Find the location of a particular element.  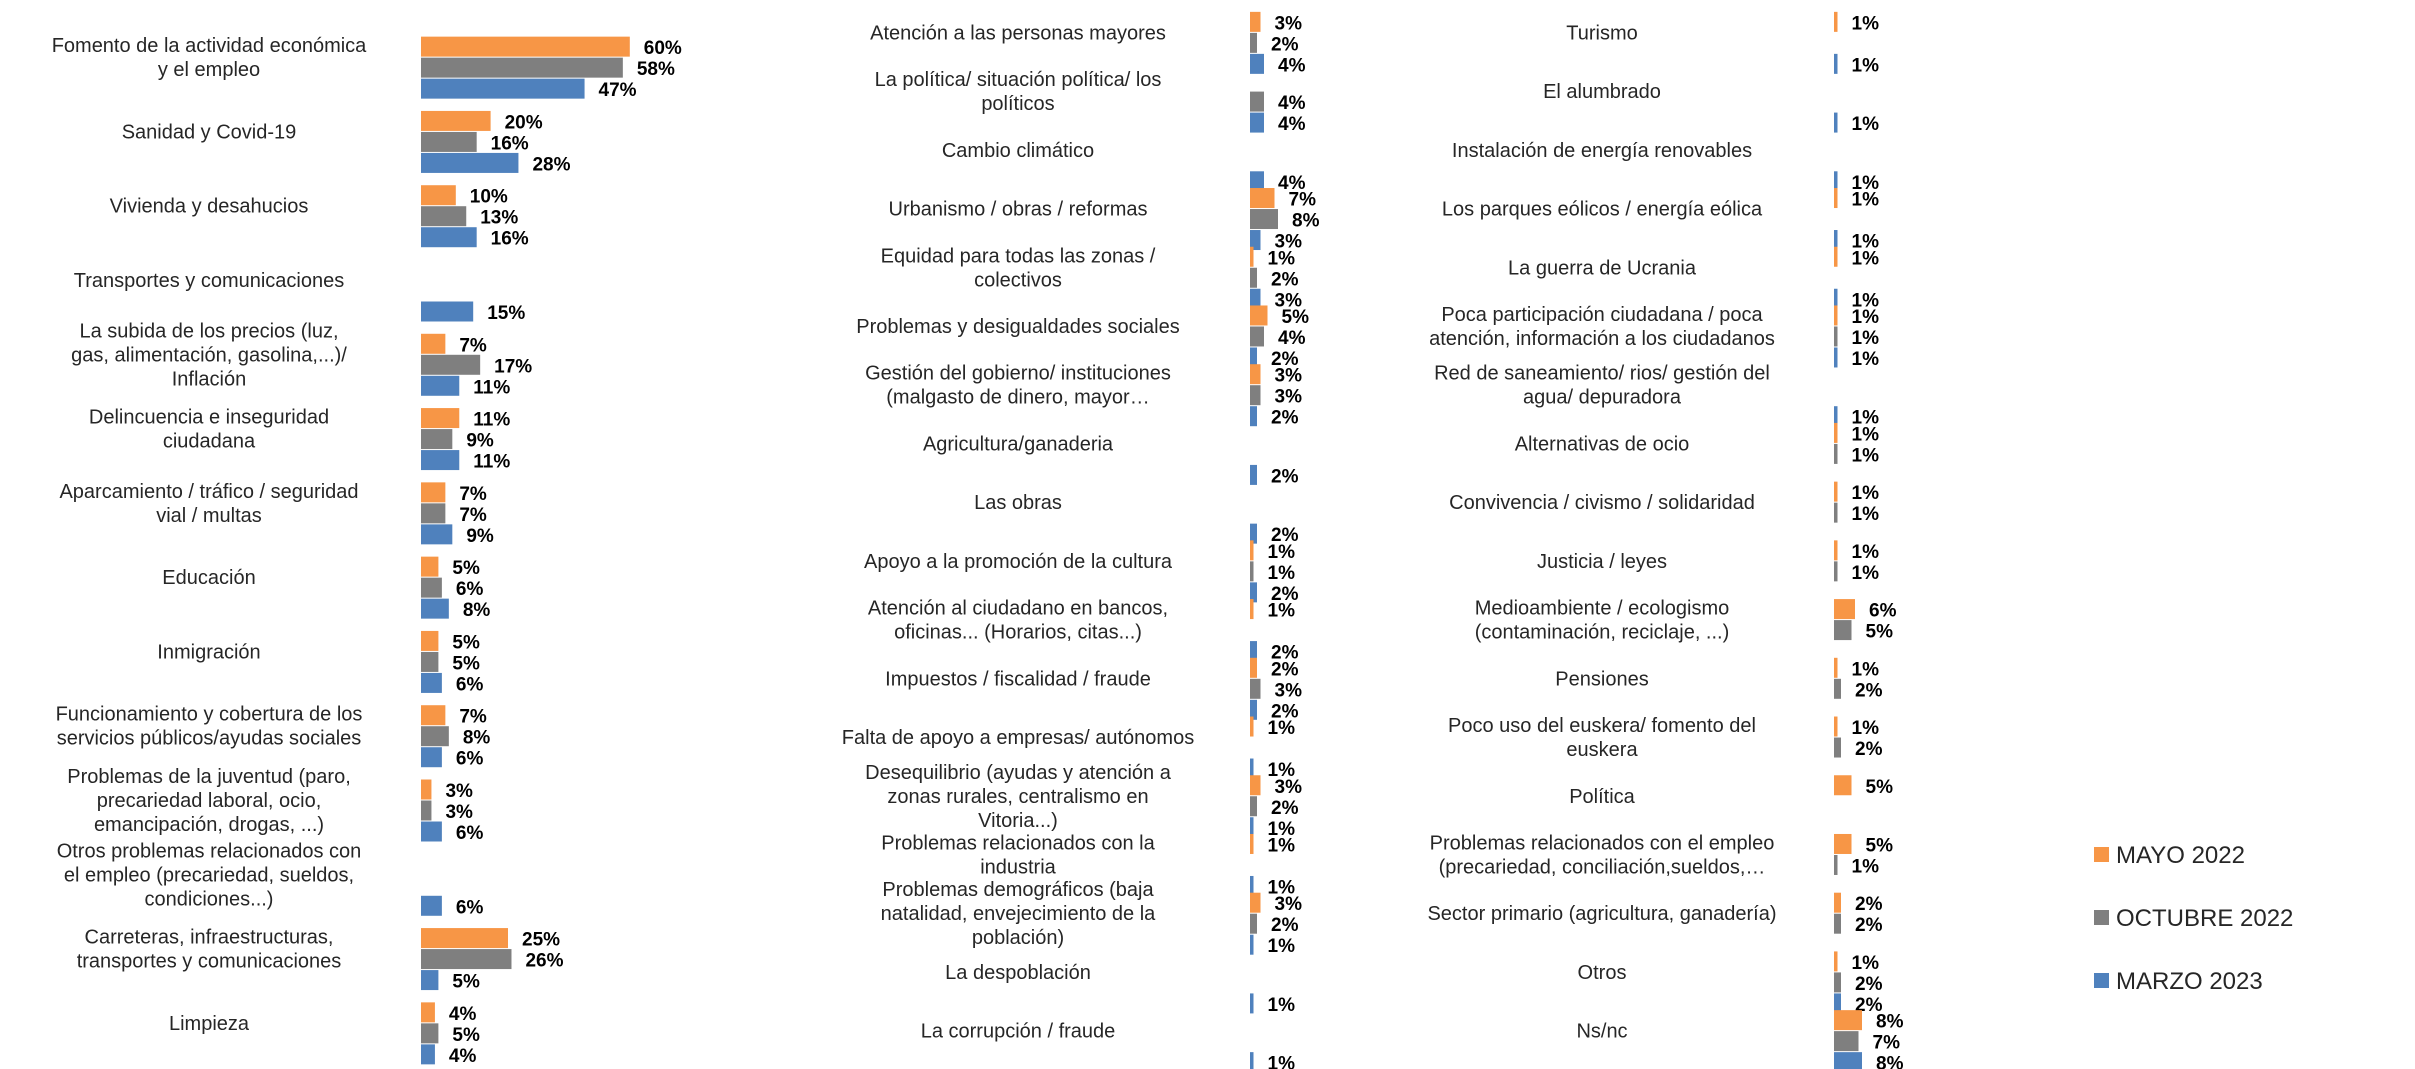

category-label: Cambio climático is located at coordinates (1018, 151).